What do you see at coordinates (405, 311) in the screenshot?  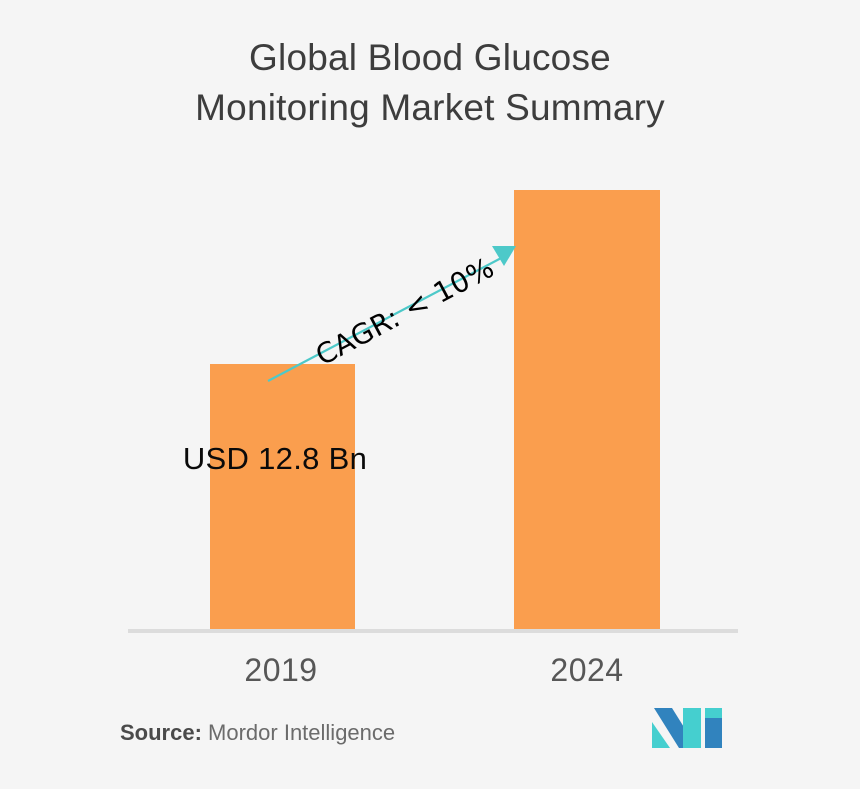 I see `cagr-annotation-label: CAGR: < 10%` at bounding box center [405, 311].